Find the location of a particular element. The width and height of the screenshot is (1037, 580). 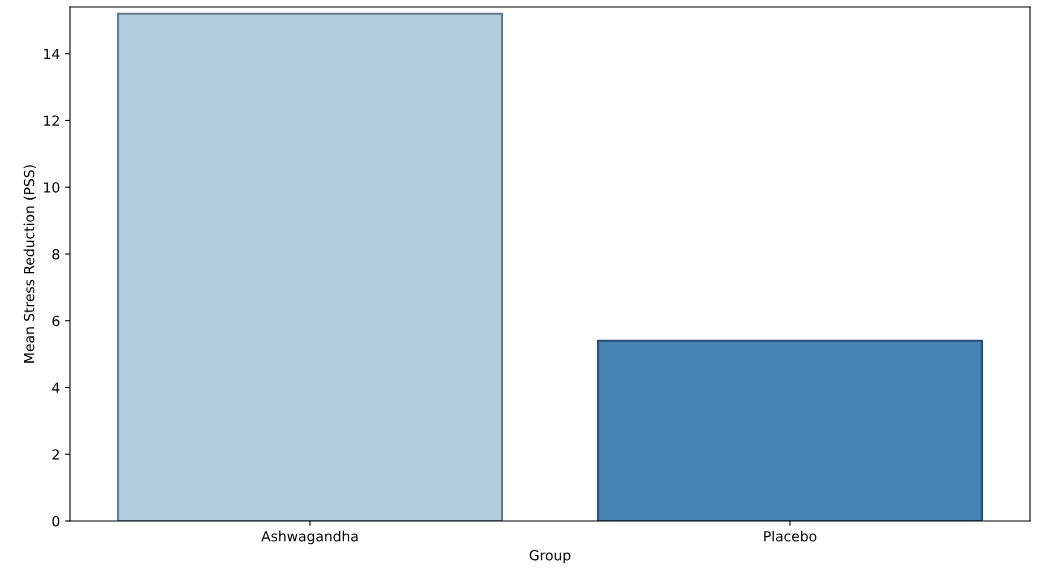

y-axis-title: Mean Stress Reduction (PSS) is located at coordinates (29, 264).